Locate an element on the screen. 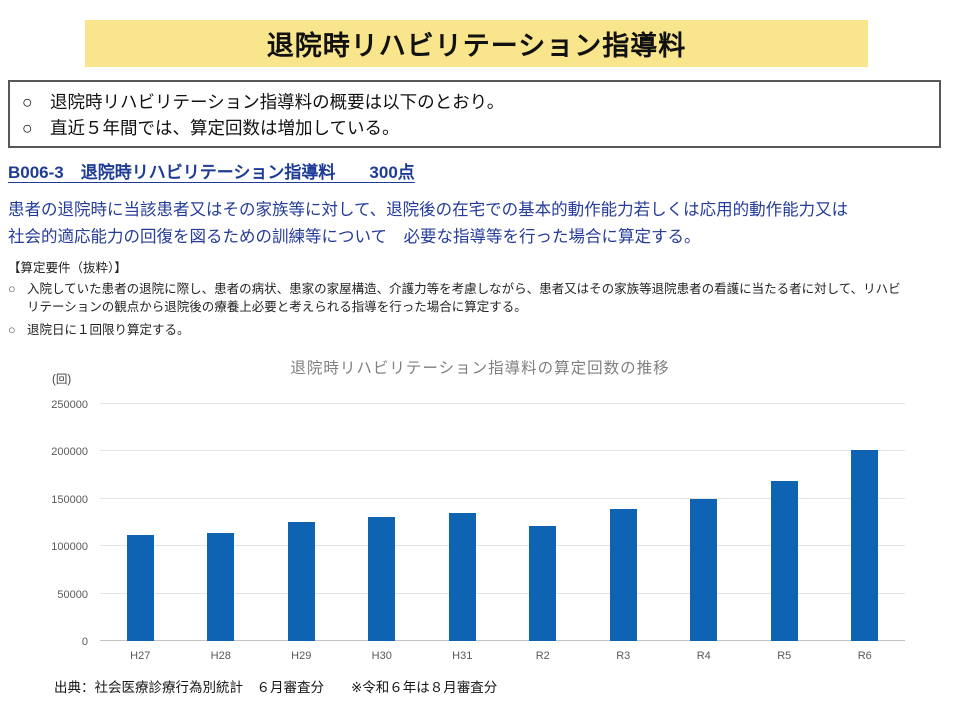 Image resolution: width=960 pixels, height=720 pixels. y-tick-label: 100000 is located at coordinates (69, 547).